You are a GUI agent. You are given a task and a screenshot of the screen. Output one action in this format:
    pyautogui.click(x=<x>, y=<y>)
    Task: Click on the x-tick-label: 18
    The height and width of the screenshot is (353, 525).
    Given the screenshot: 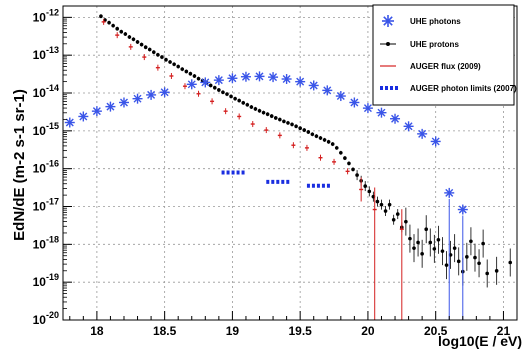 What is the action you would take?
    pyautogui.click(x=97, y=331)
    